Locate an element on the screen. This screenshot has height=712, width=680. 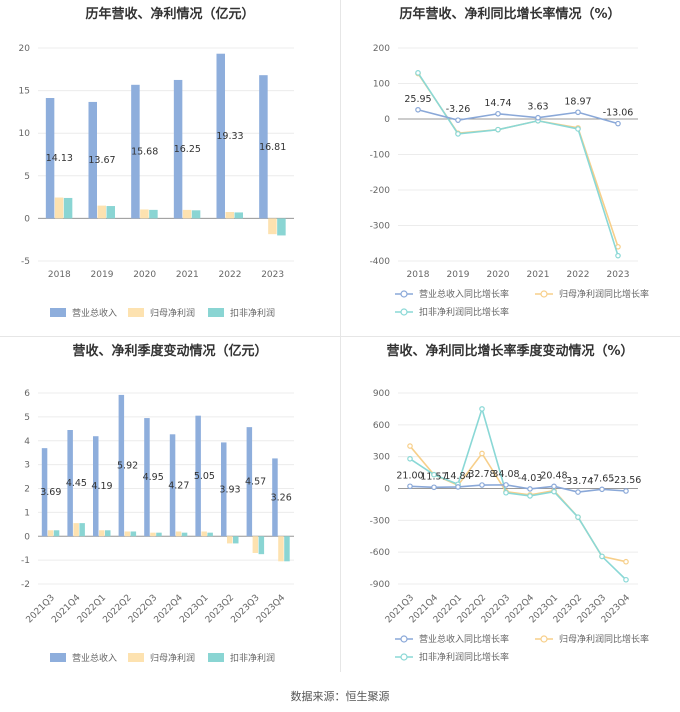
y-tick-label: -400 is located at coordinates (380, 262).